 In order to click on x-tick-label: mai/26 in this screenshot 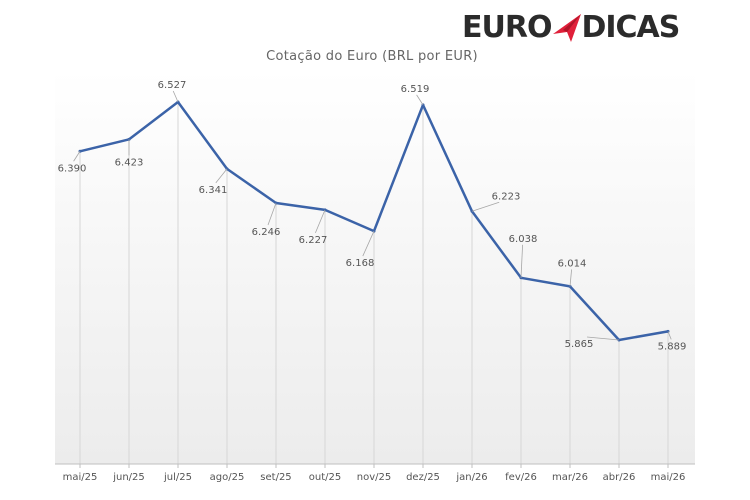, I will do `click(668, 477)`.